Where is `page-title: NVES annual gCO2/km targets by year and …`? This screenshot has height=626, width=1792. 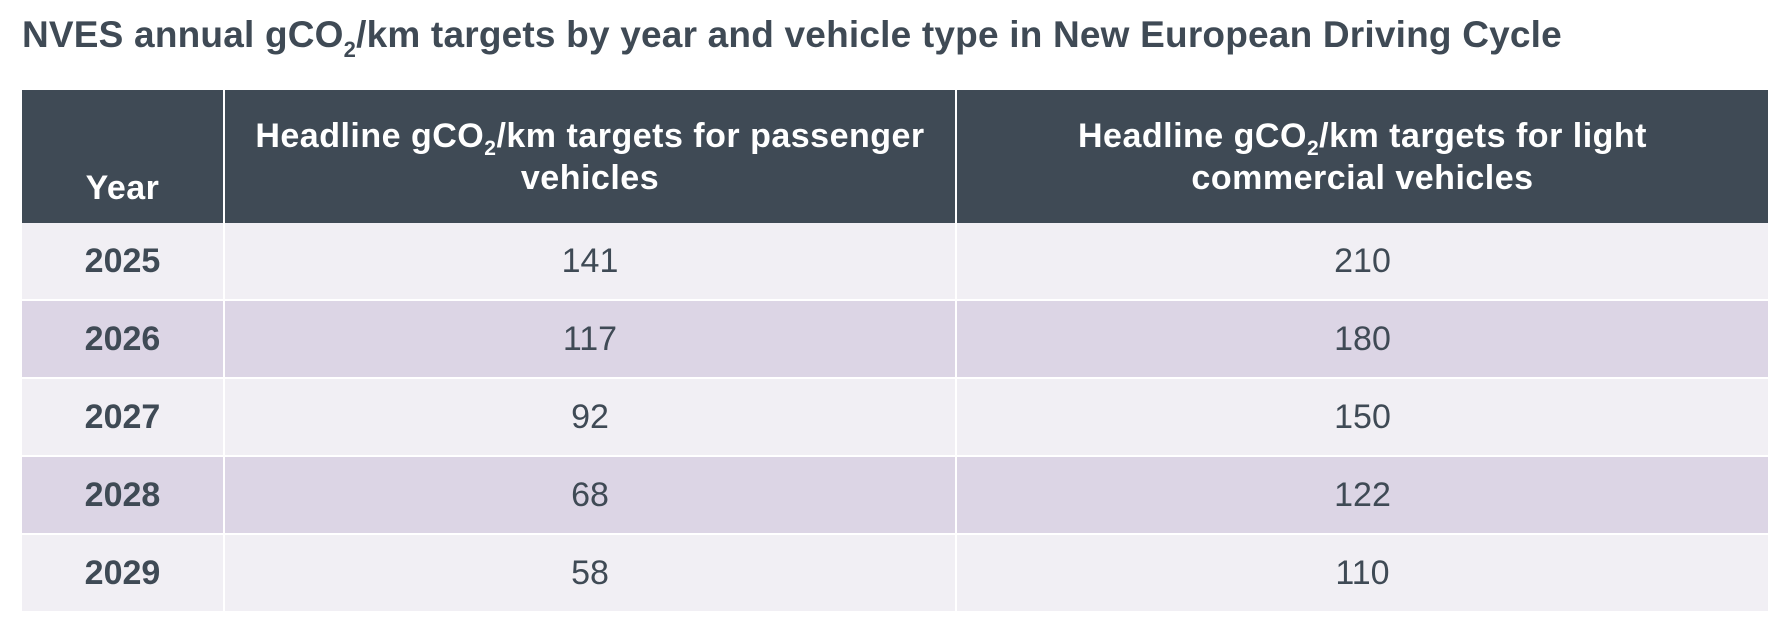
page-title: NVES annual gCO2/km targets by year and … is located at coordinates (792, 37).